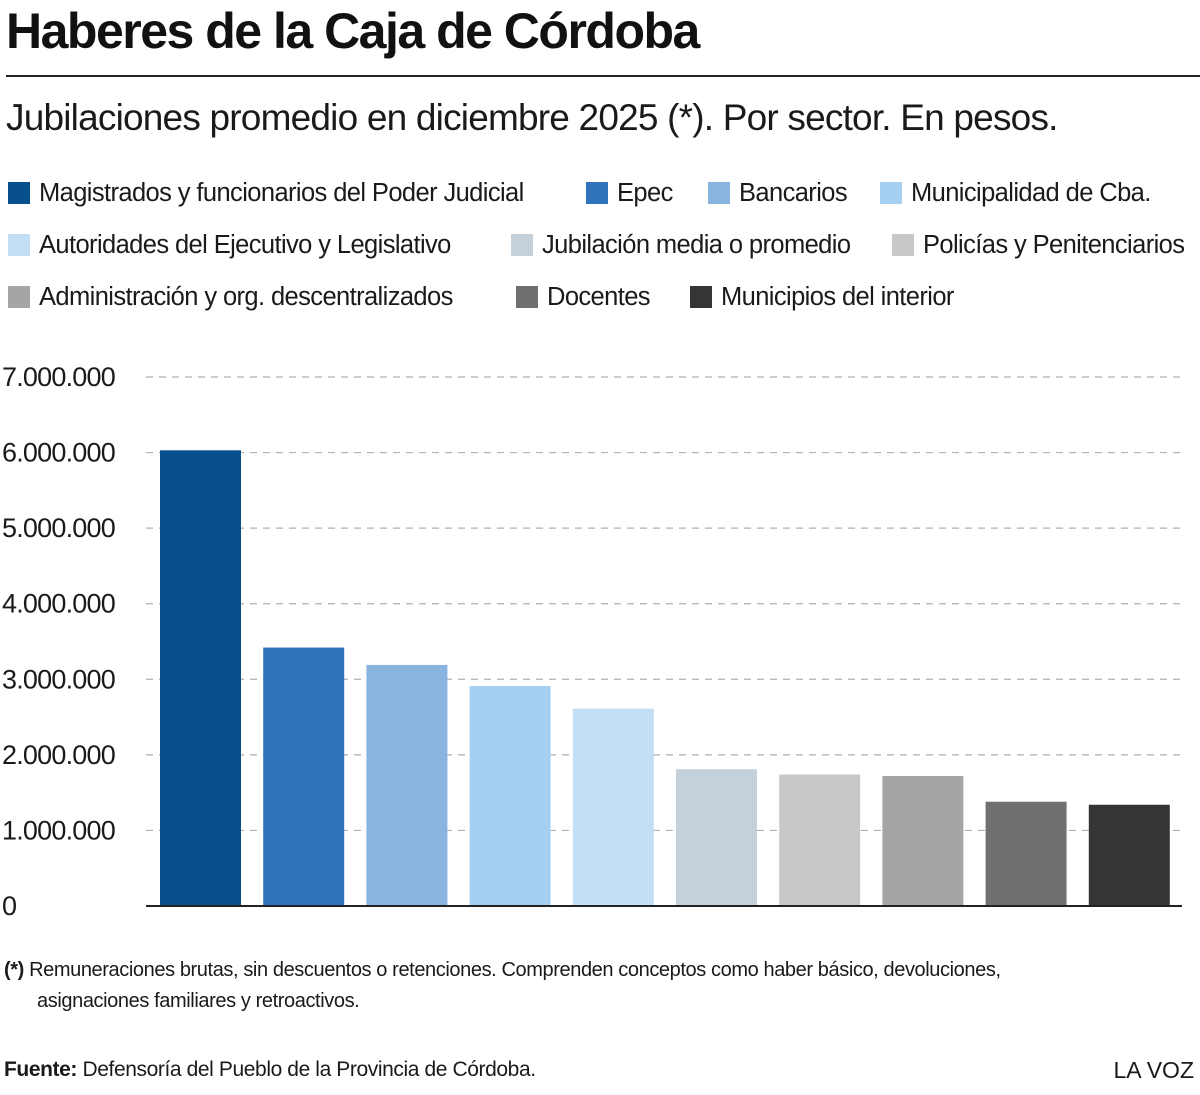  Describe the element at coordinates (58, 453) in the screenshot. I see `y-tick-label: 6.000.000` at that location.